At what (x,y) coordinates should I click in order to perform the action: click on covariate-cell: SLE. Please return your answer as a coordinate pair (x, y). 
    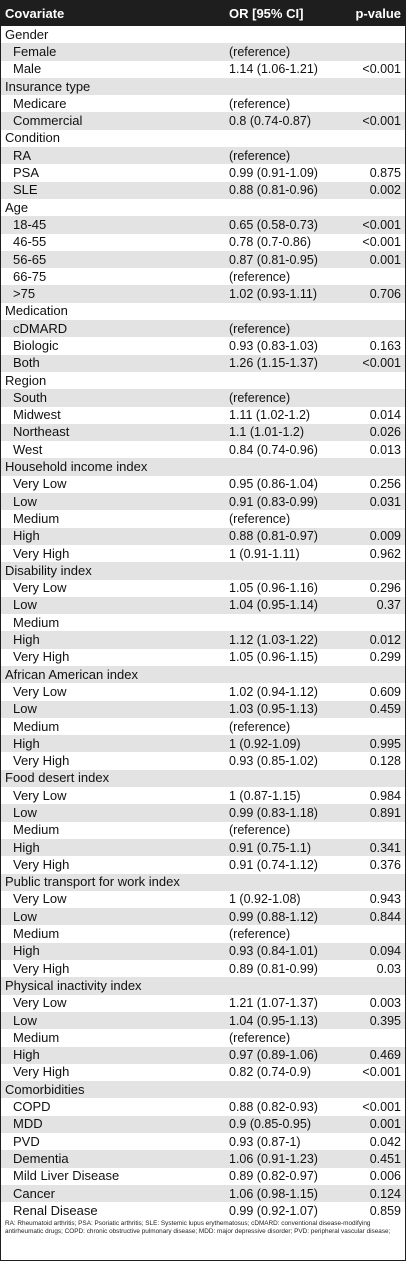
    Looking at the image, I should click on (114, 190).